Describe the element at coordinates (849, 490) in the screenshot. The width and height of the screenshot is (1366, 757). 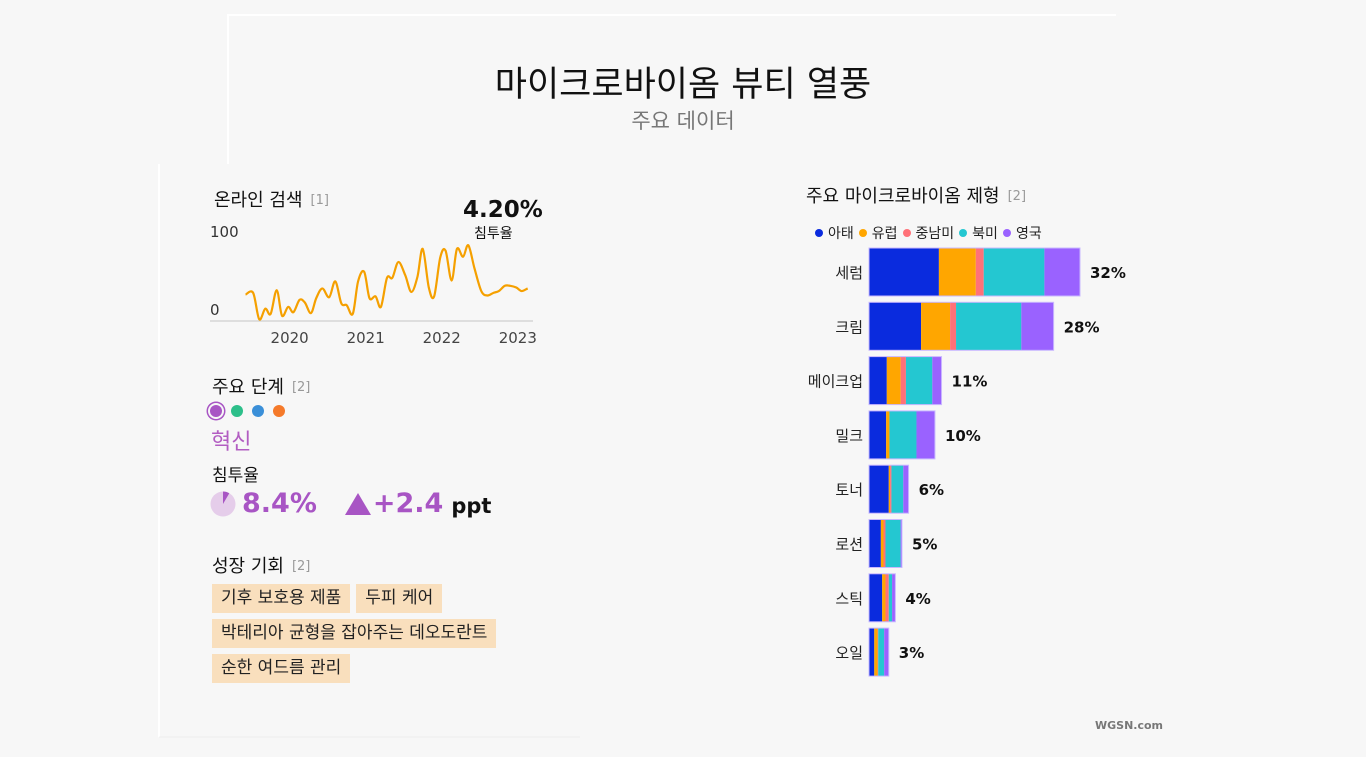
I see `category-label: 토너` at that location.